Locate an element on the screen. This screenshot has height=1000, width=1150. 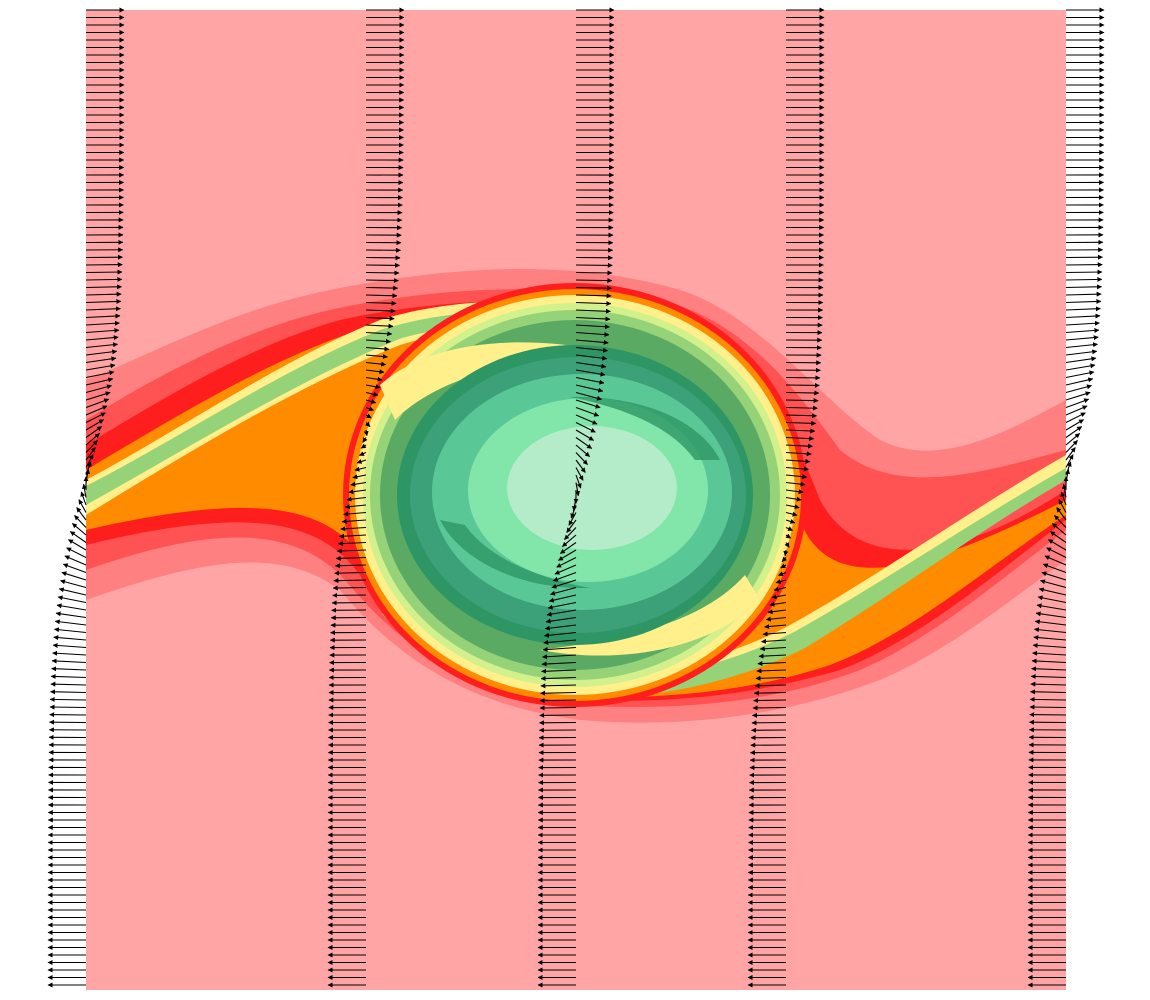
vortex-inner-swirl-b is located at coordinates (645, 428).